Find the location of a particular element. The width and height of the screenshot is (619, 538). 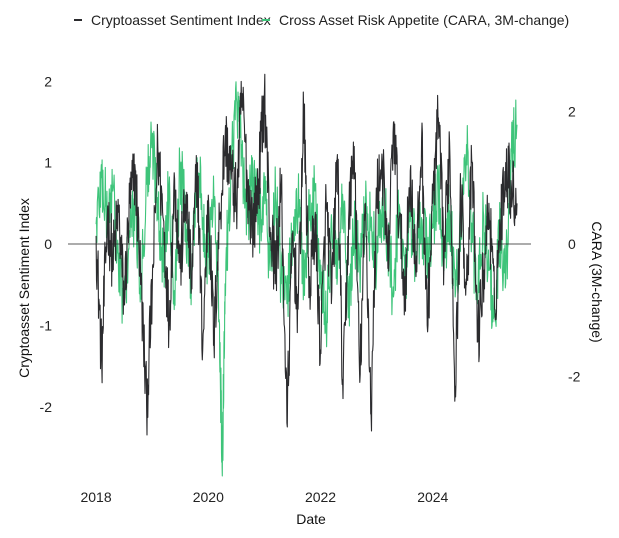

right-axis-ticks: 2 0 -2 is located at coordinates (574, 243).